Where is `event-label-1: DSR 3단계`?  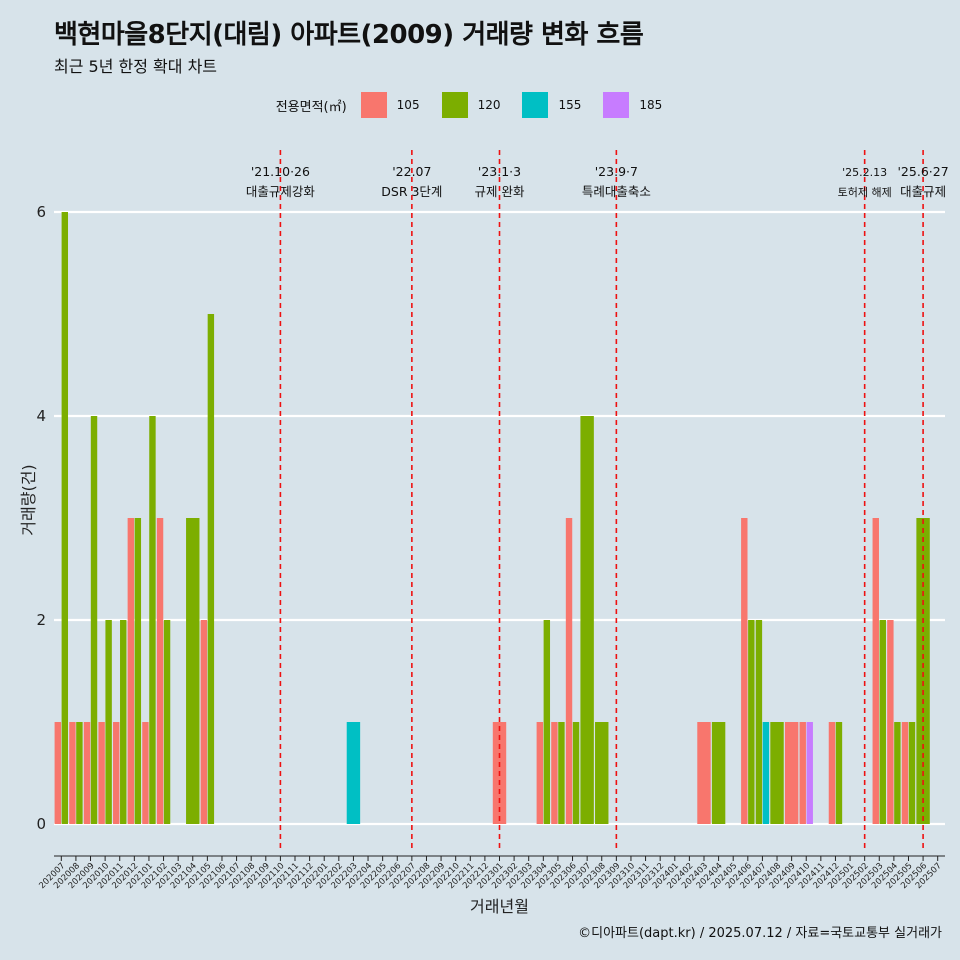 event-label-1: DSR 3단계 is located at coordinates (411, 191).